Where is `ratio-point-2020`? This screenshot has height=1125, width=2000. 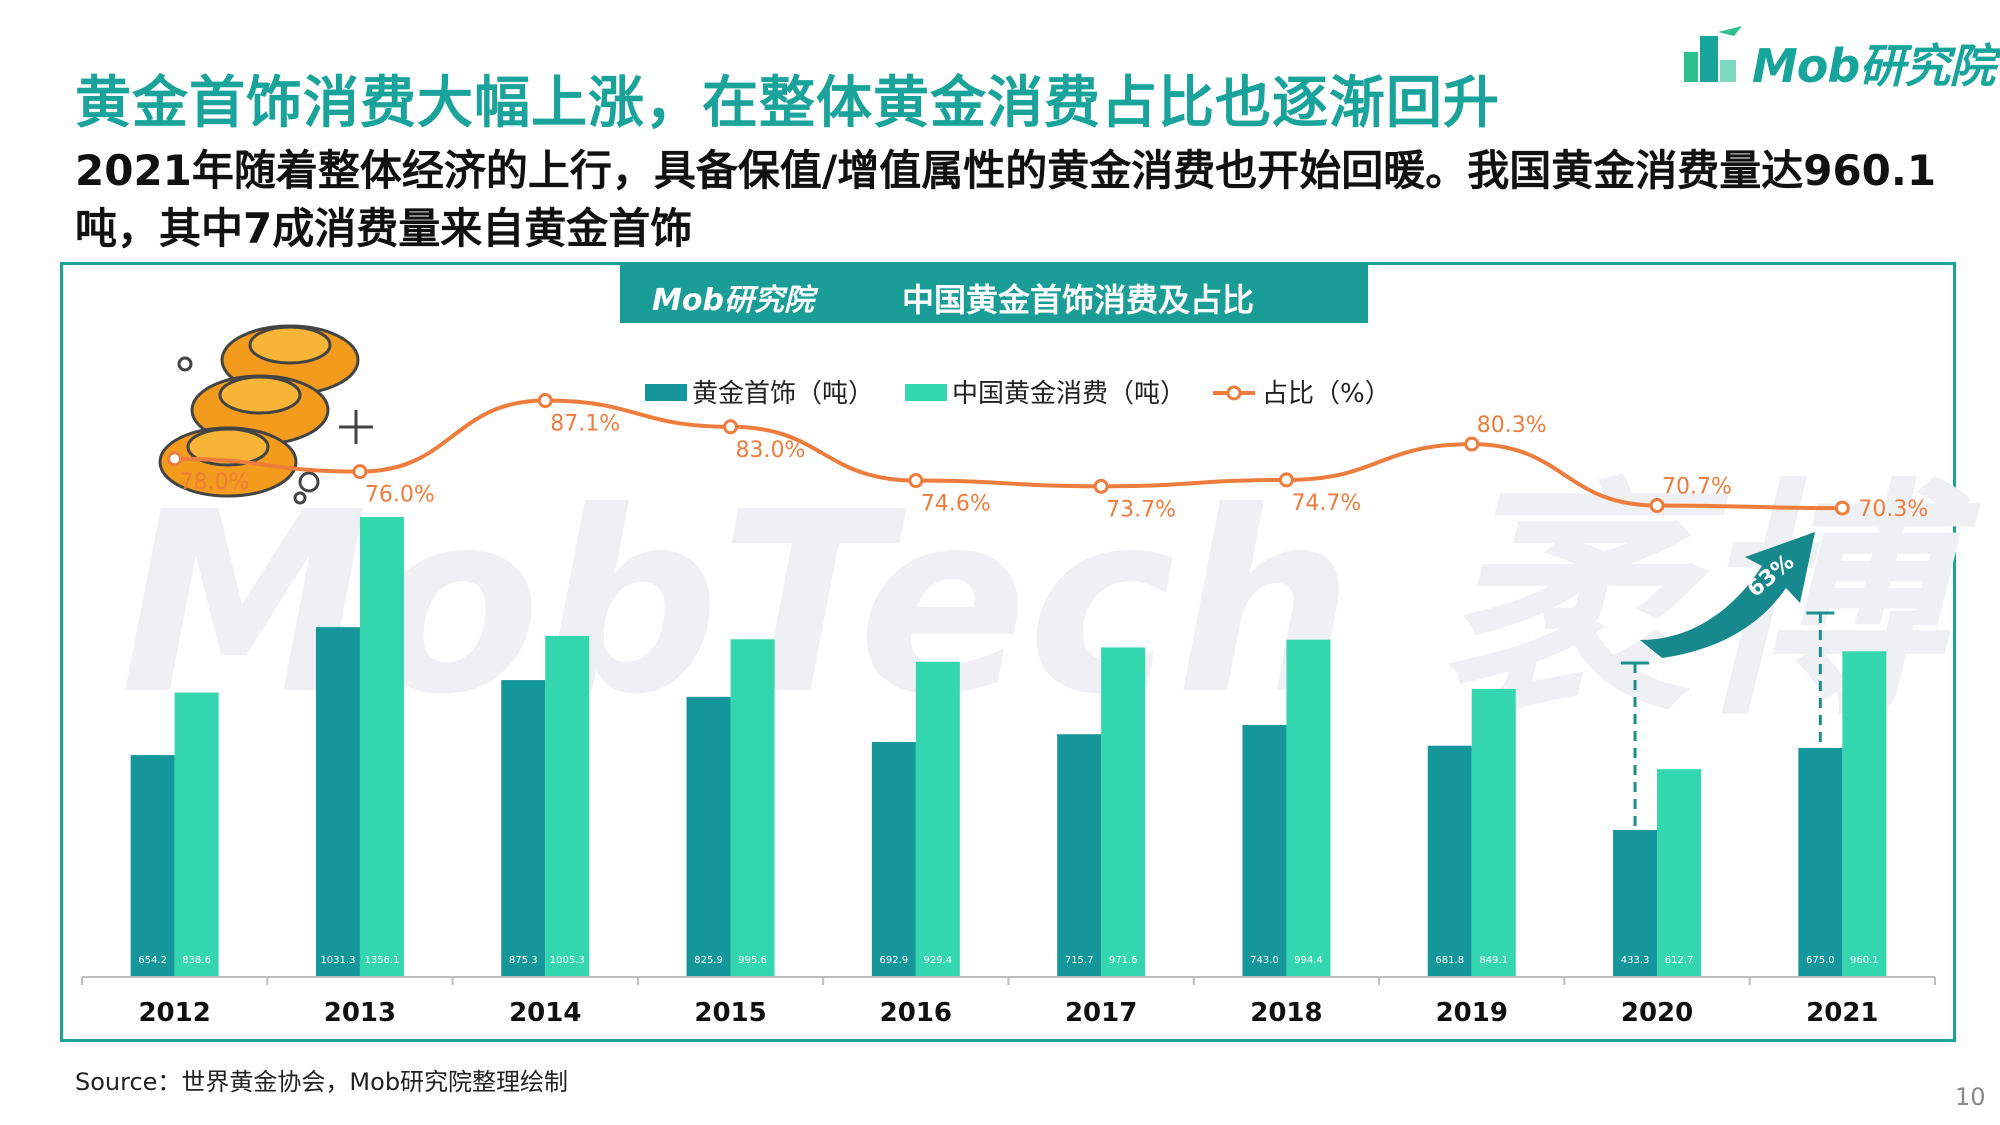 ratio-point-2020 is located at coordinates (1657, 506).